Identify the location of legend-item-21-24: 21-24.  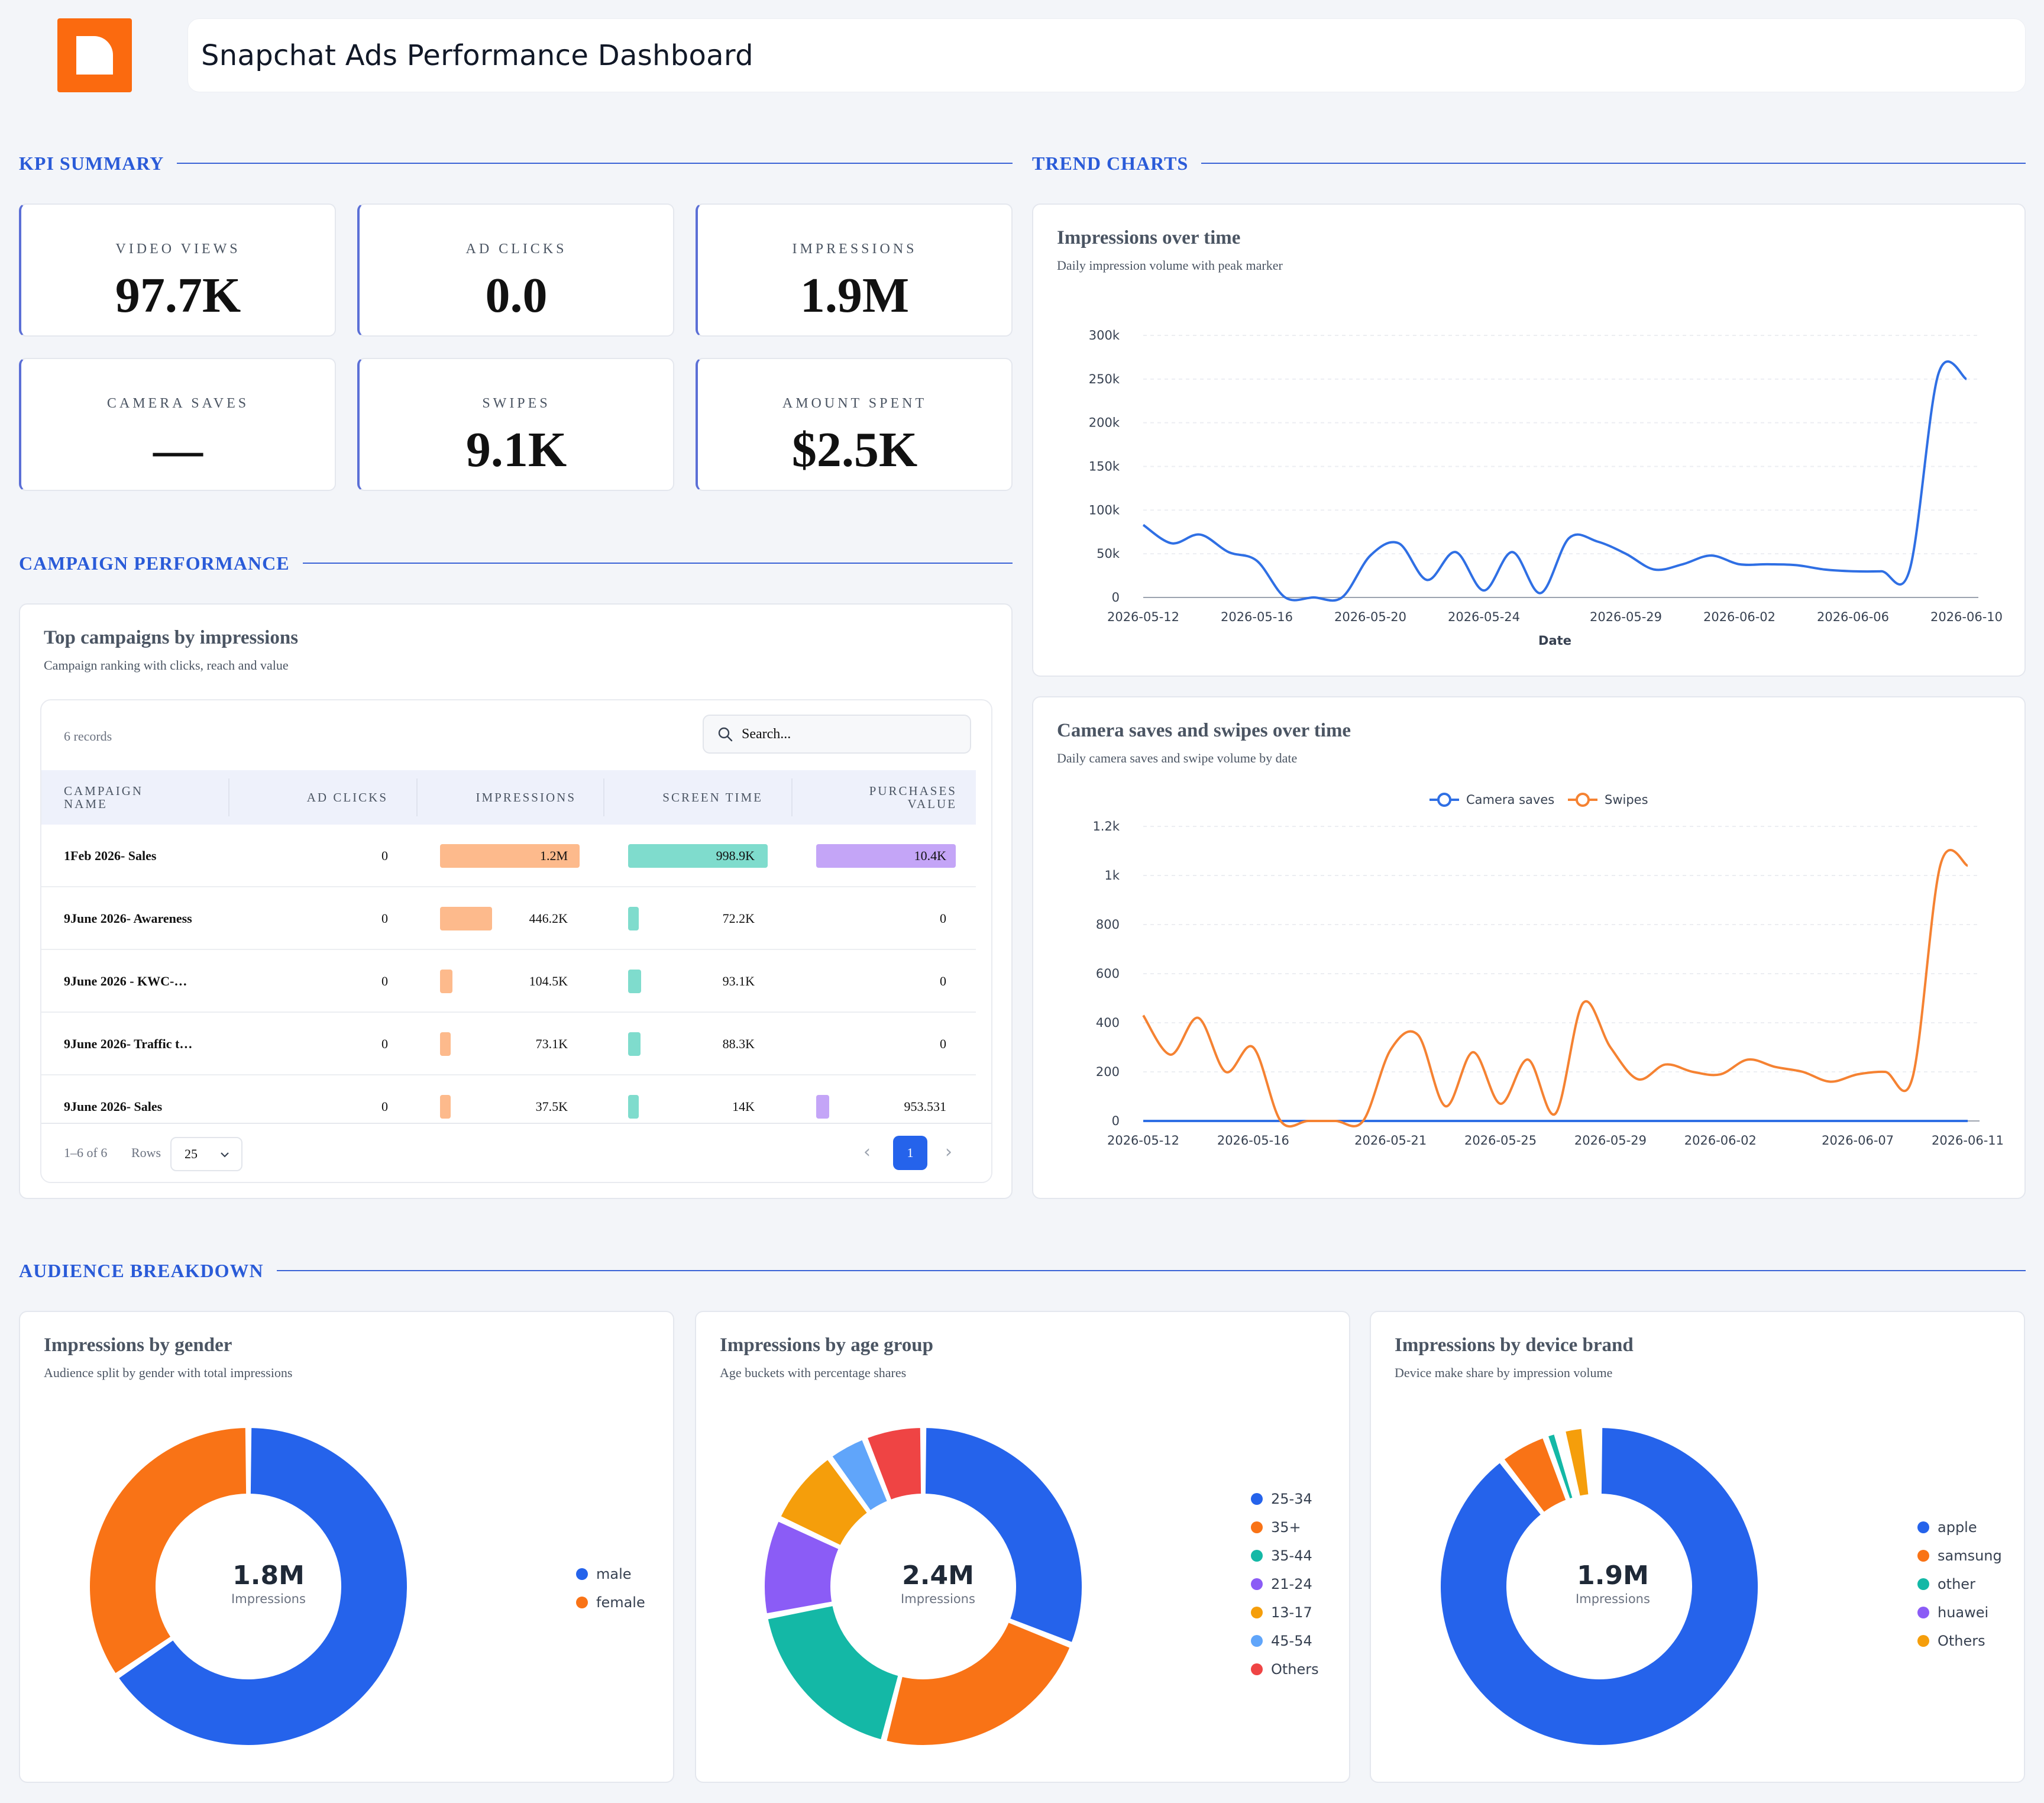
(1281, 1584).